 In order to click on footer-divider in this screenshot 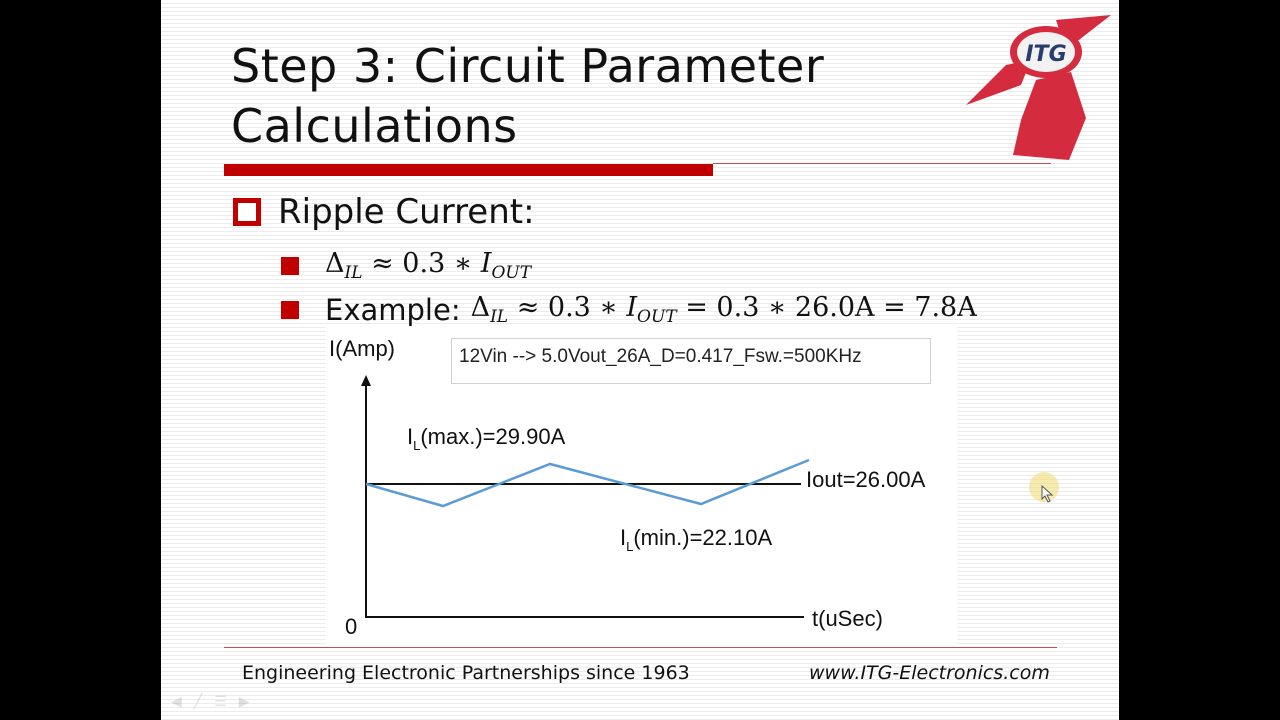, I will do `click(640, 647)`.